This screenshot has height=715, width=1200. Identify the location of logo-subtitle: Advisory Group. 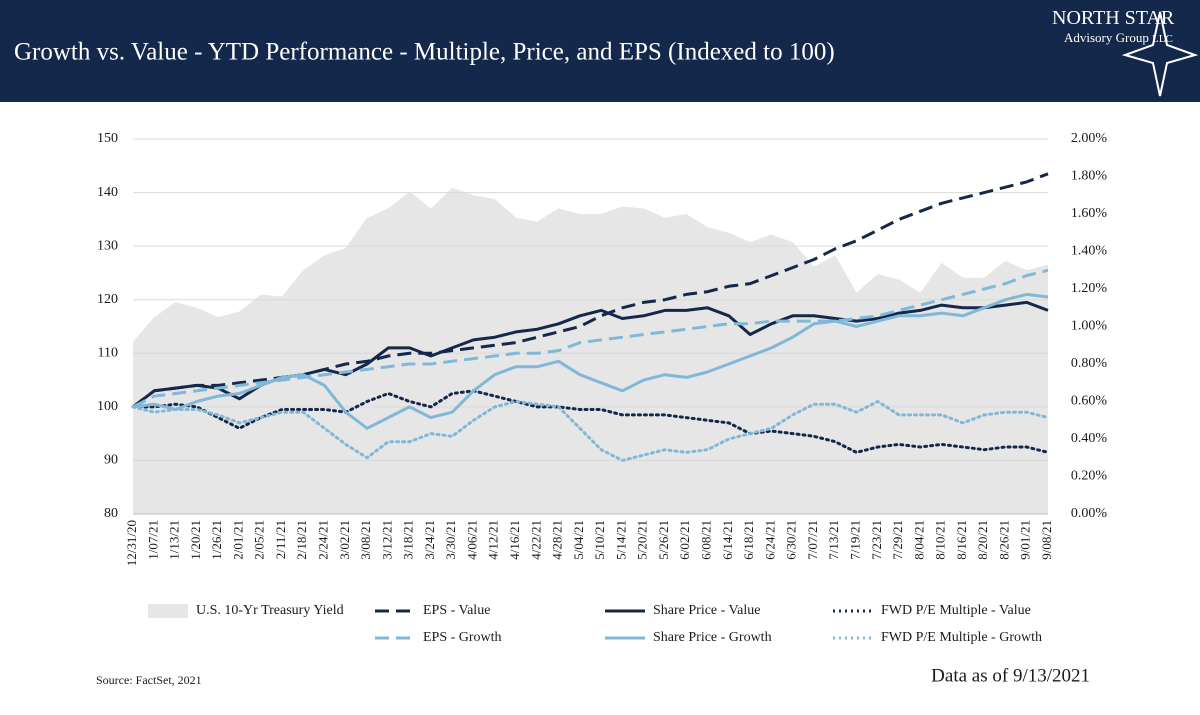
(1106, 37).